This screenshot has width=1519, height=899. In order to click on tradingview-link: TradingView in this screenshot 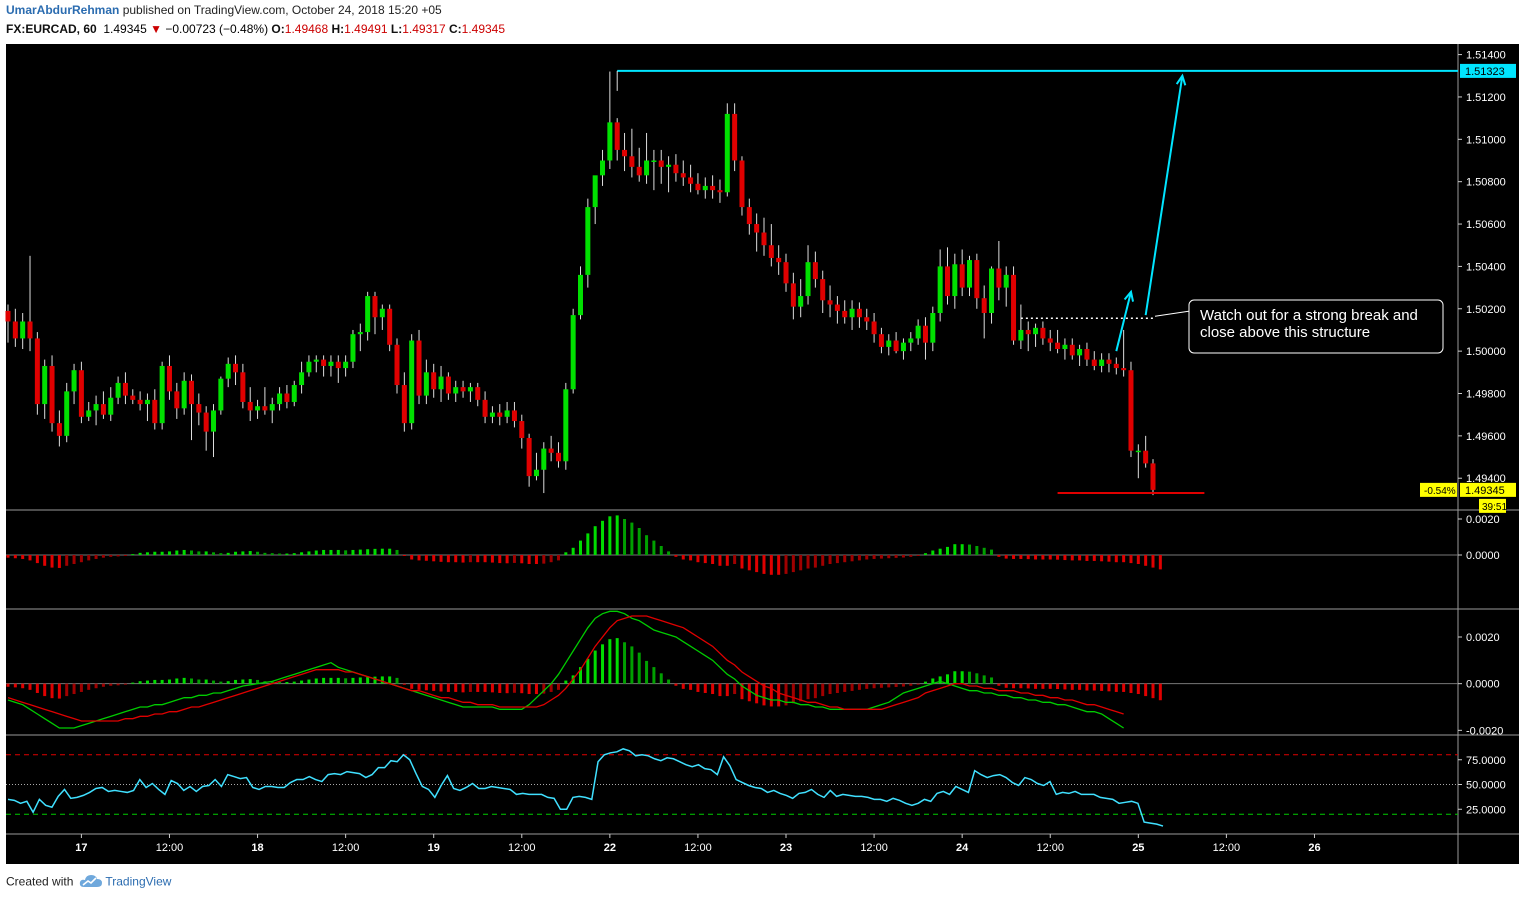, I will do `click(138, 881)`.